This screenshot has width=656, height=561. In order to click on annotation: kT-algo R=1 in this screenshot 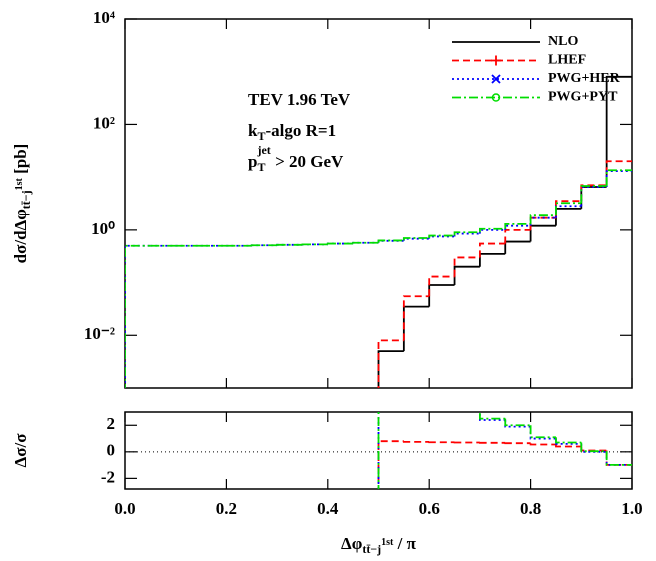, I will do `click(292, 132)`.